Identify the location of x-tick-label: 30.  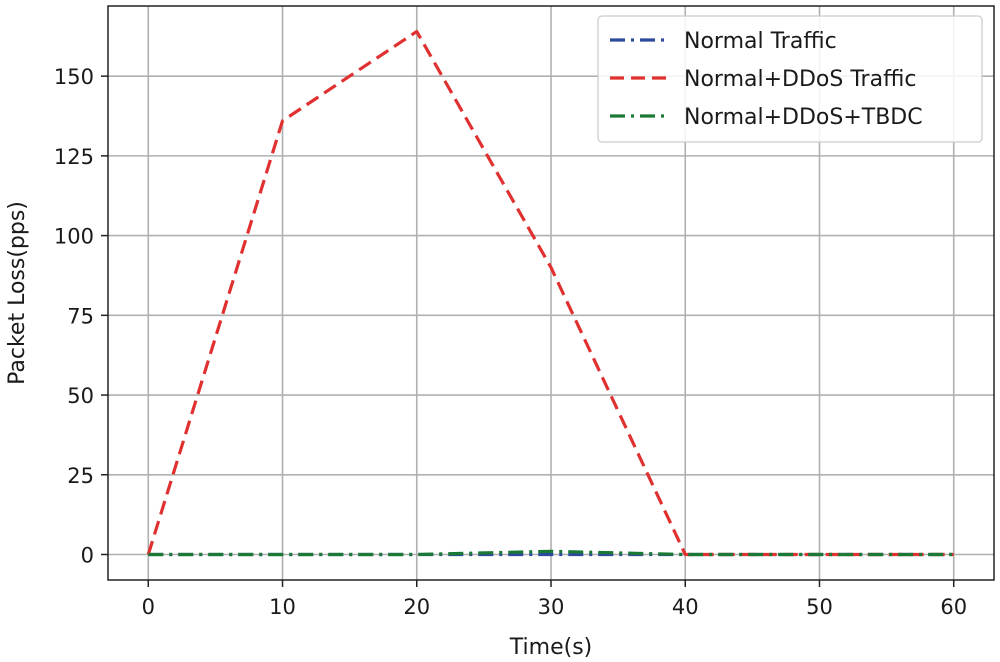
(551, 607).